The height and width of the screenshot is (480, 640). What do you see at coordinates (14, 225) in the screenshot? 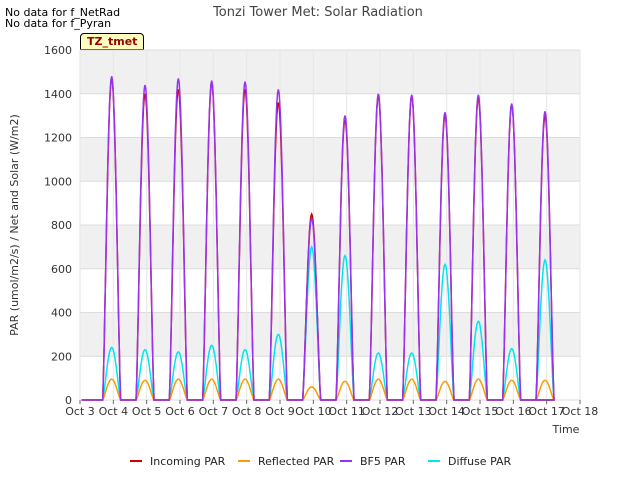
I see `y-axis-label: PAR (umol/m2/s) / Net and Solar (W/m2)` at bounding box center [14, 225].